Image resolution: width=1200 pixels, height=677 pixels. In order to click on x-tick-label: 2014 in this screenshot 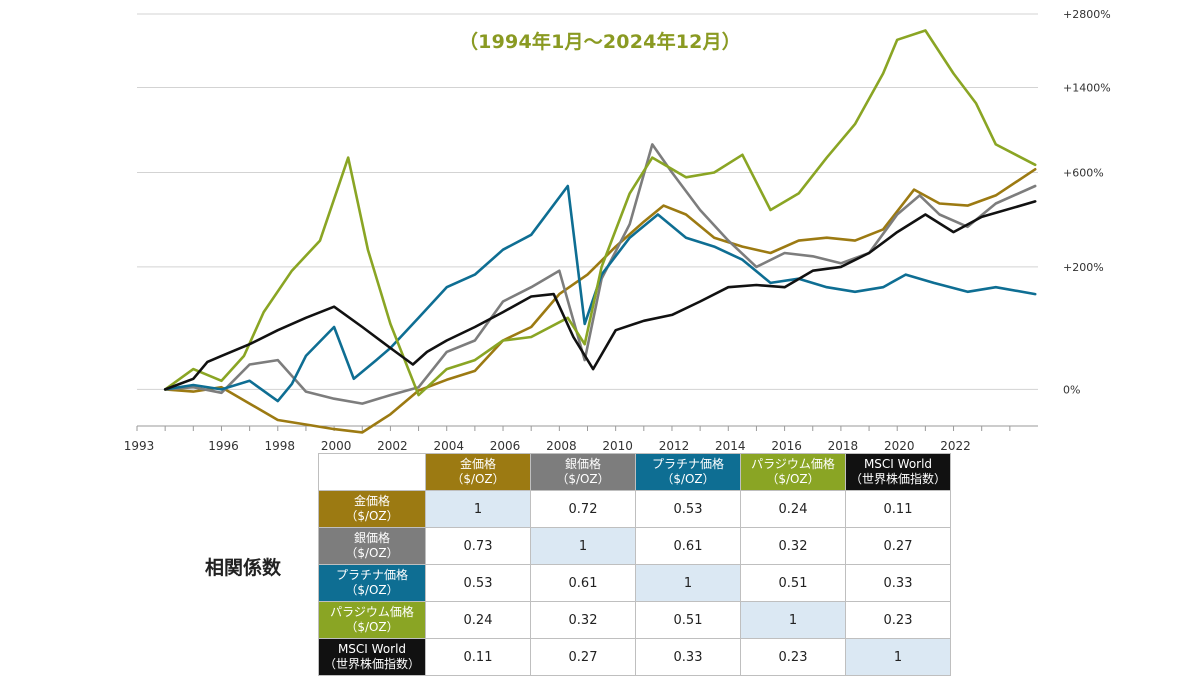, I will do `click(730, 446)`.